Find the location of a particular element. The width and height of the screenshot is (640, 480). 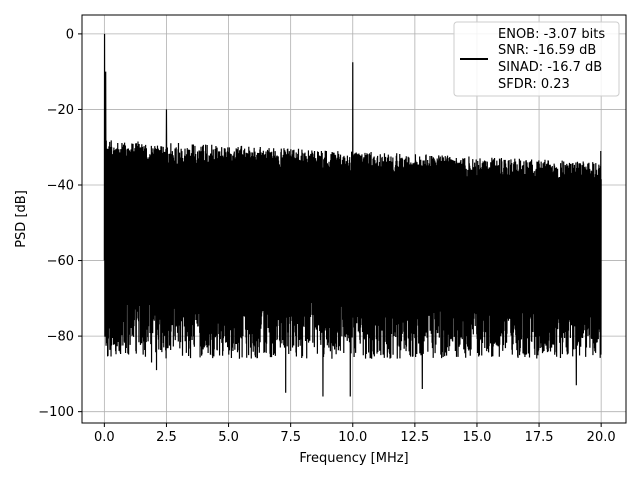

y-tick-label: −100 is located at coordinates (56, 412).